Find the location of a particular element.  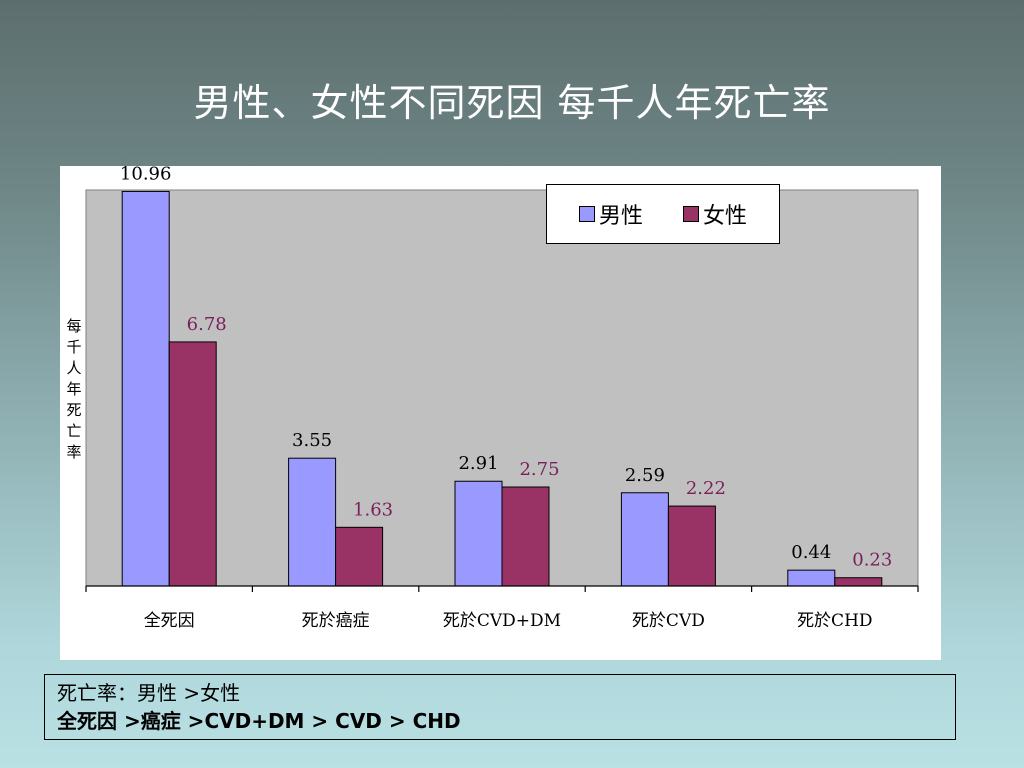

data-label-male-3: 2.59 is located at coordinates (645, 475).